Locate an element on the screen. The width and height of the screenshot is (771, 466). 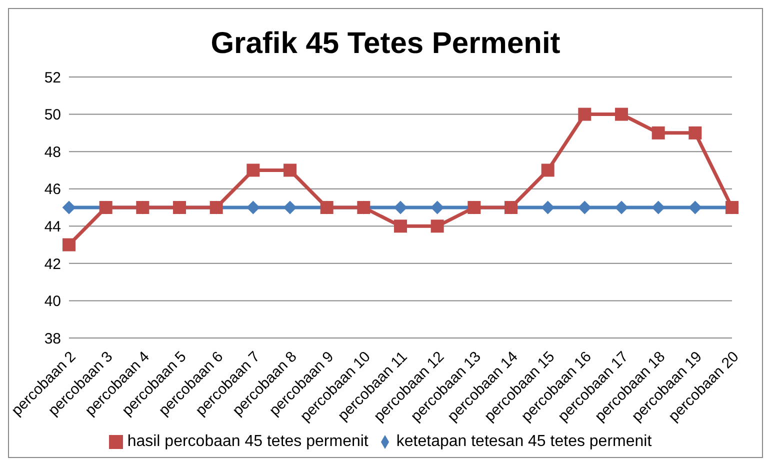
legend-label: ketetapan tetesan 45 tetes permenit is located at coordinates (524, 441).